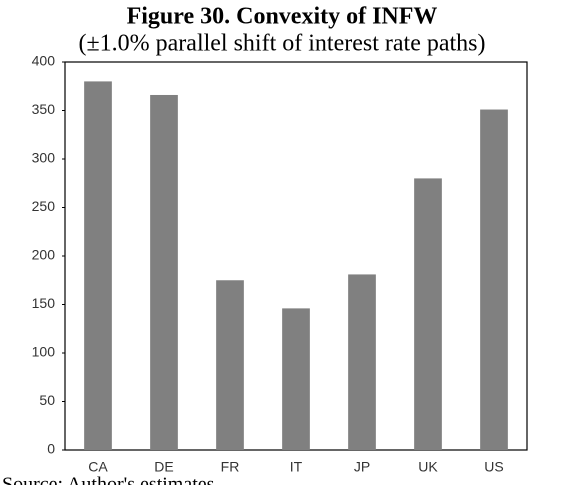  What do you see at coordinates (44, 206) in the screenshot?
I see `y-tick-label: 250` at bounding box center [44, 206].